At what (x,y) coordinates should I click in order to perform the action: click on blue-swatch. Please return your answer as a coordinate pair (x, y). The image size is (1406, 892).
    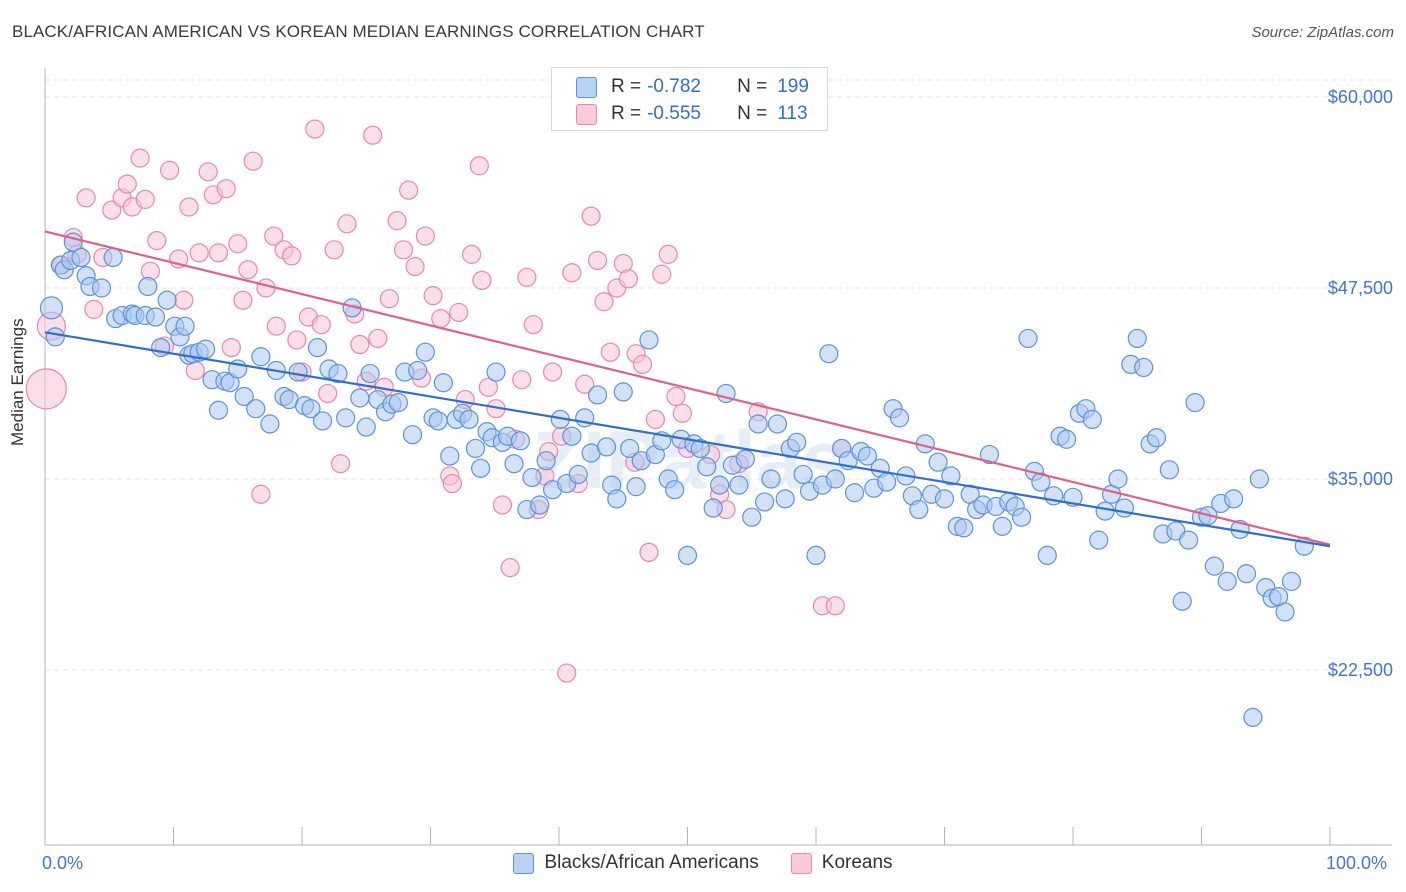
    Looking at the image, I should click on (524, 863).